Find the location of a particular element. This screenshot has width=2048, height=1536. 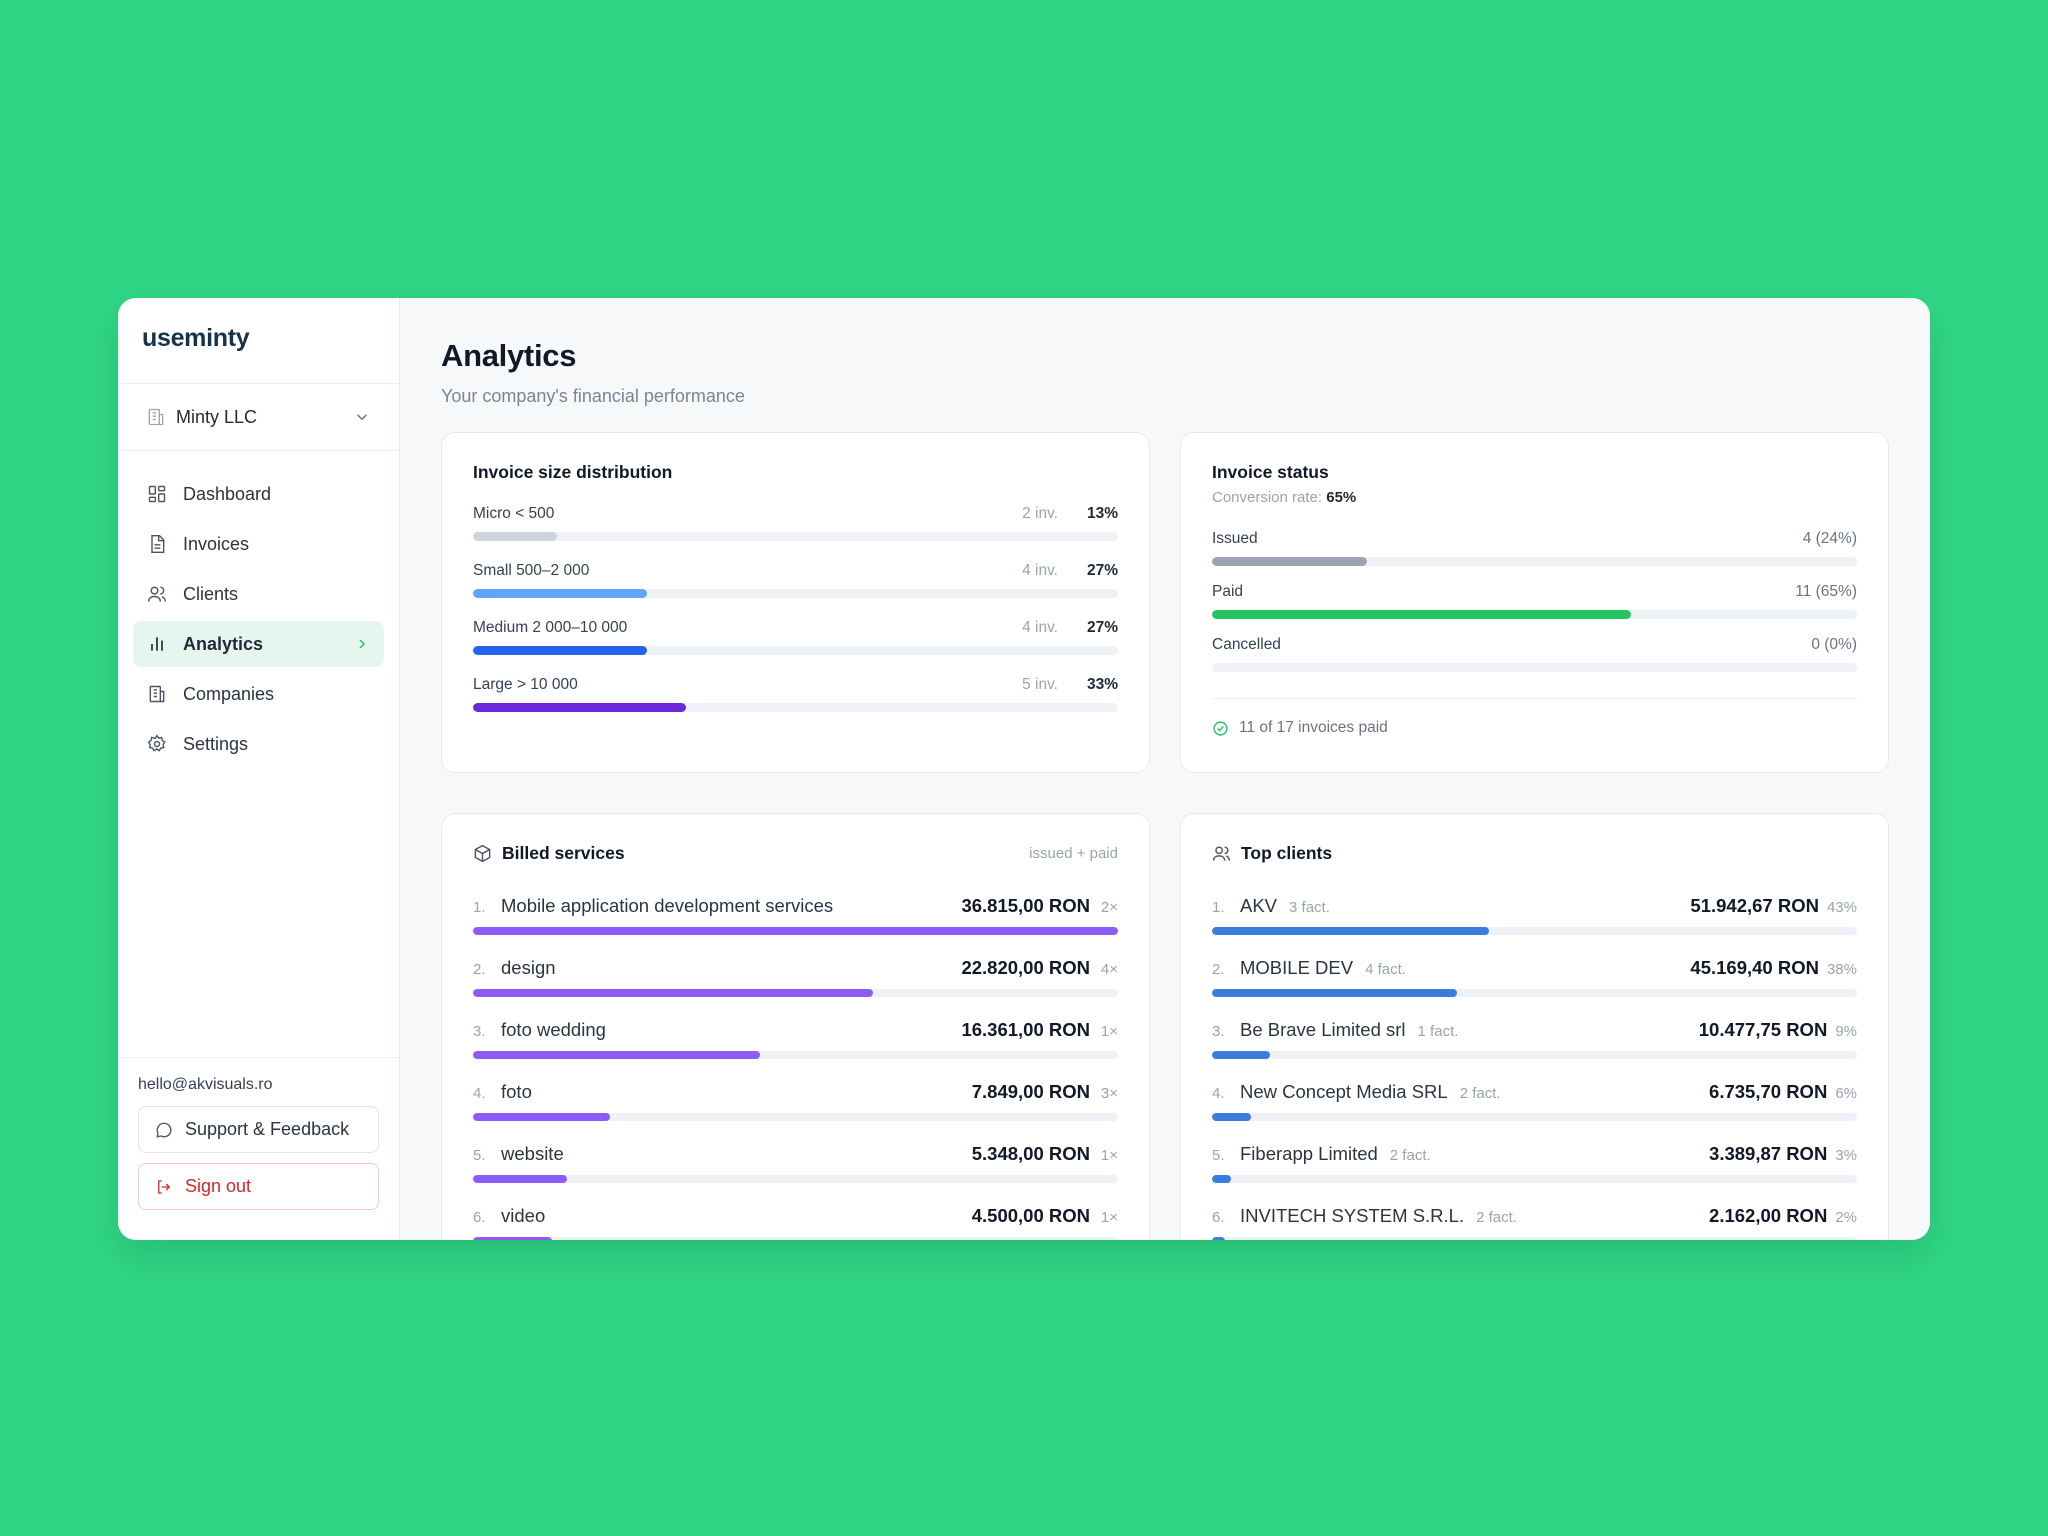

distribution-row: Large > 10 000 5 inv. 33% is located at coordinates (795, 694).